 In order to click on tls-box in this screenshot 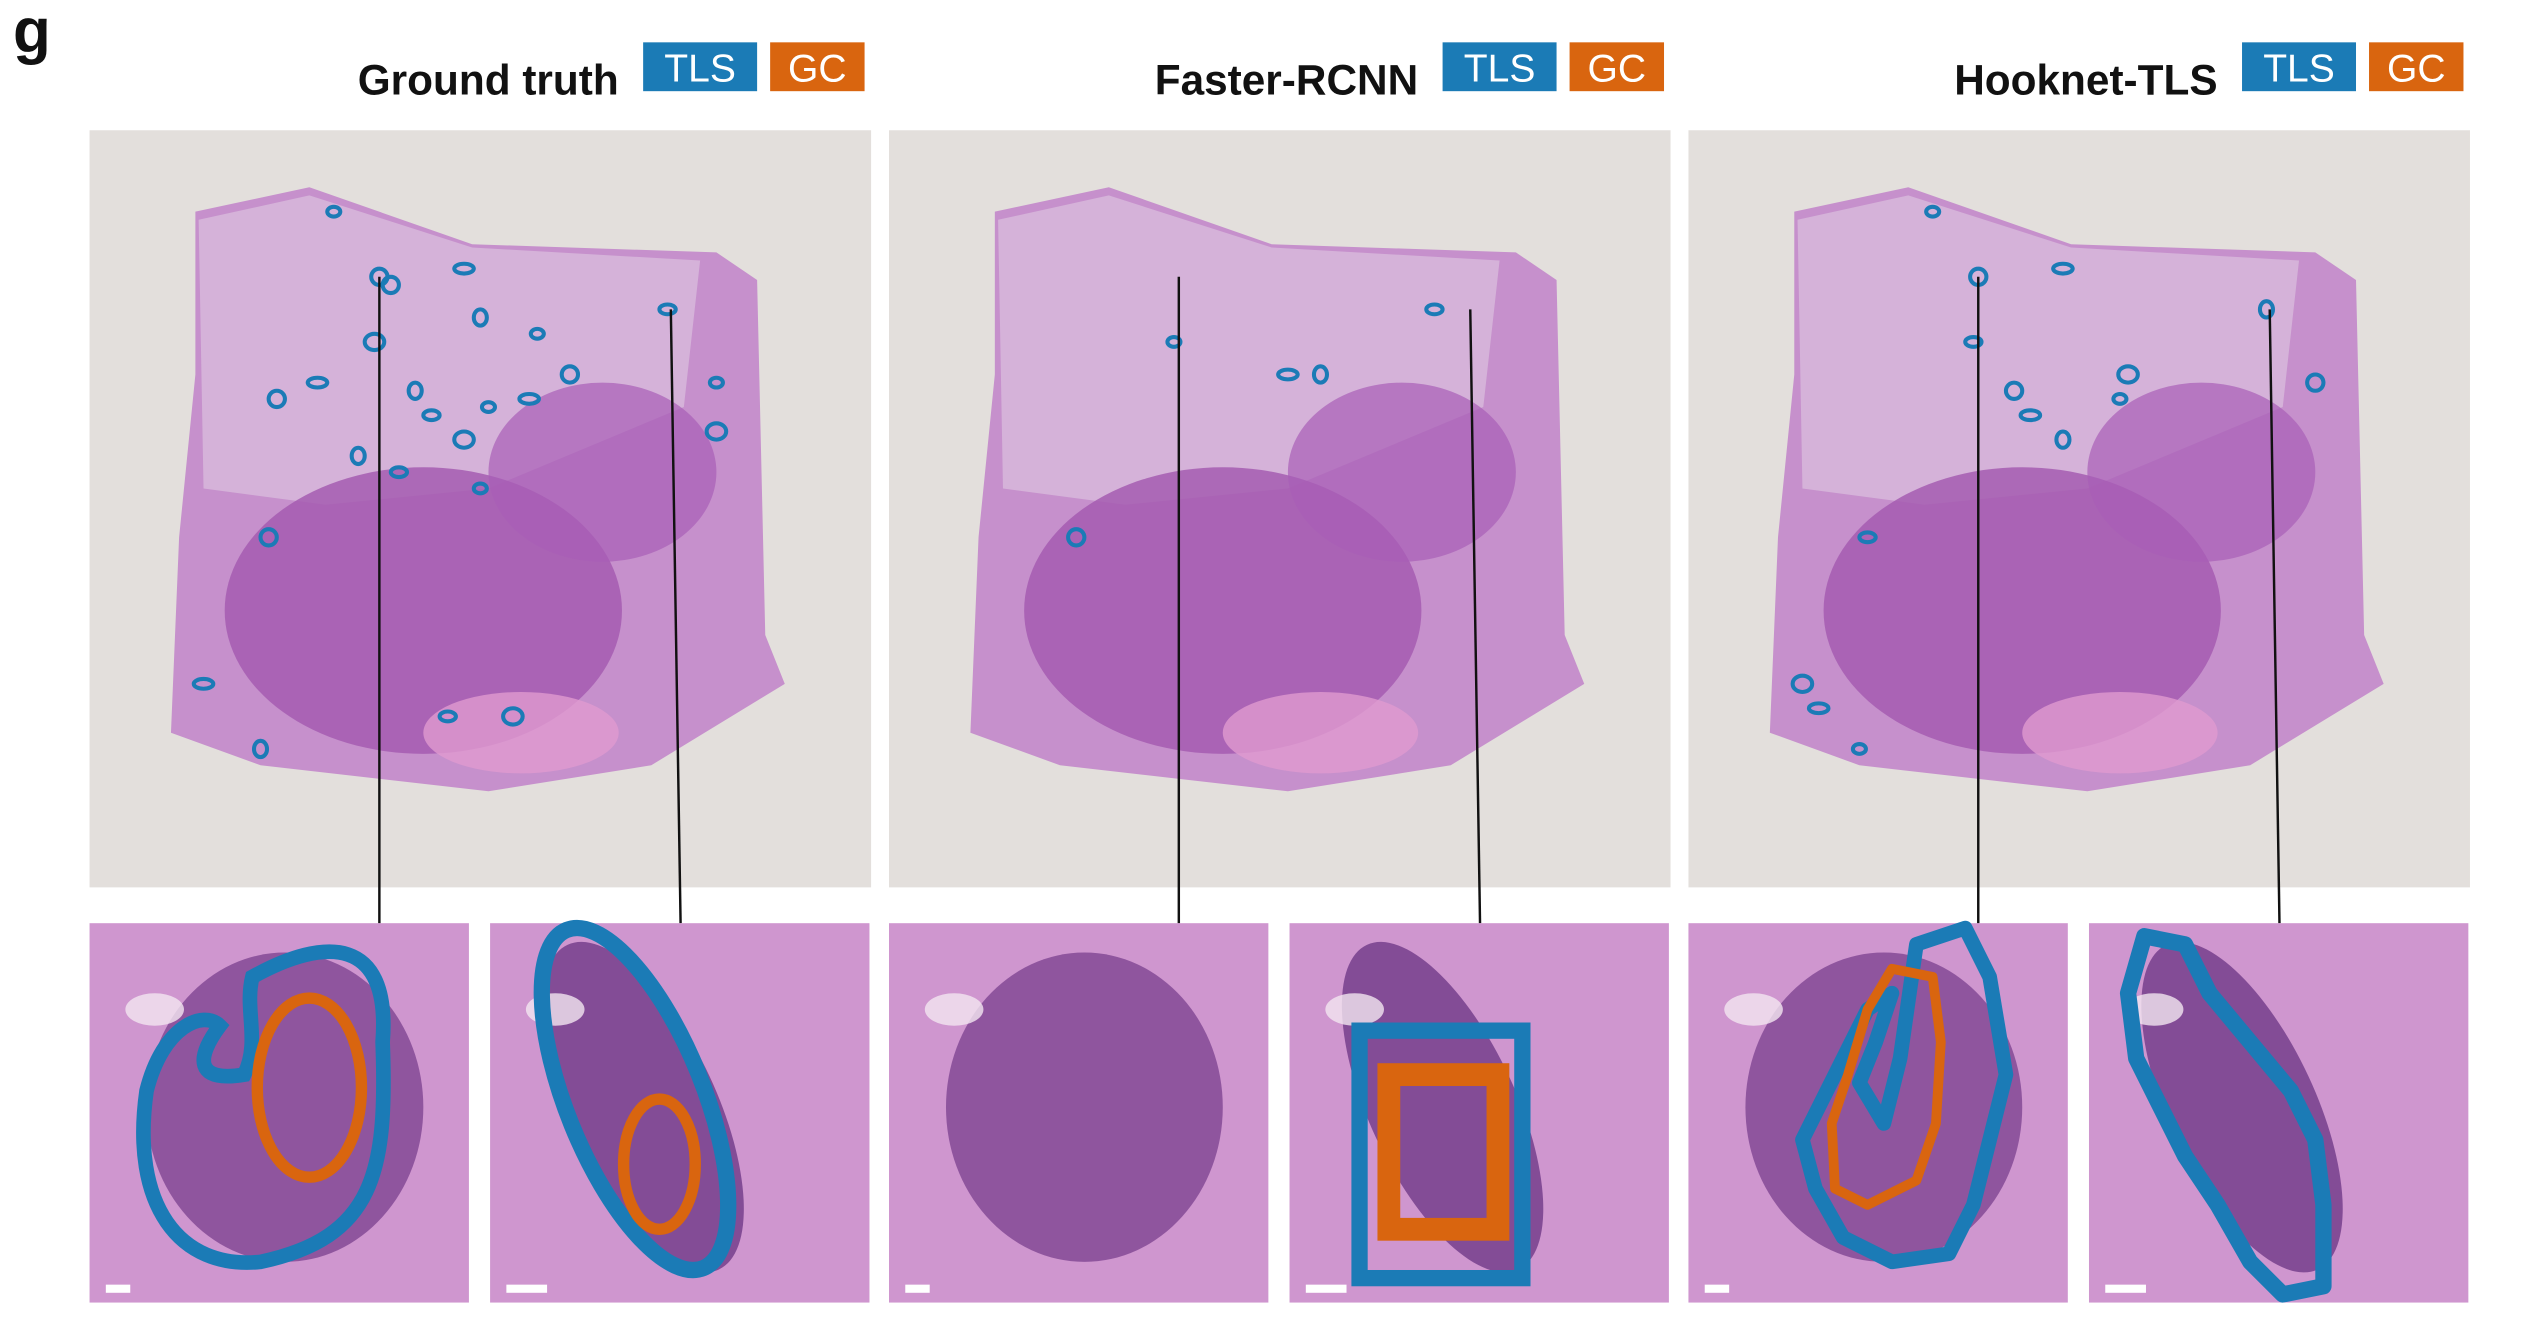, I will do `click(1441, 1154)`.